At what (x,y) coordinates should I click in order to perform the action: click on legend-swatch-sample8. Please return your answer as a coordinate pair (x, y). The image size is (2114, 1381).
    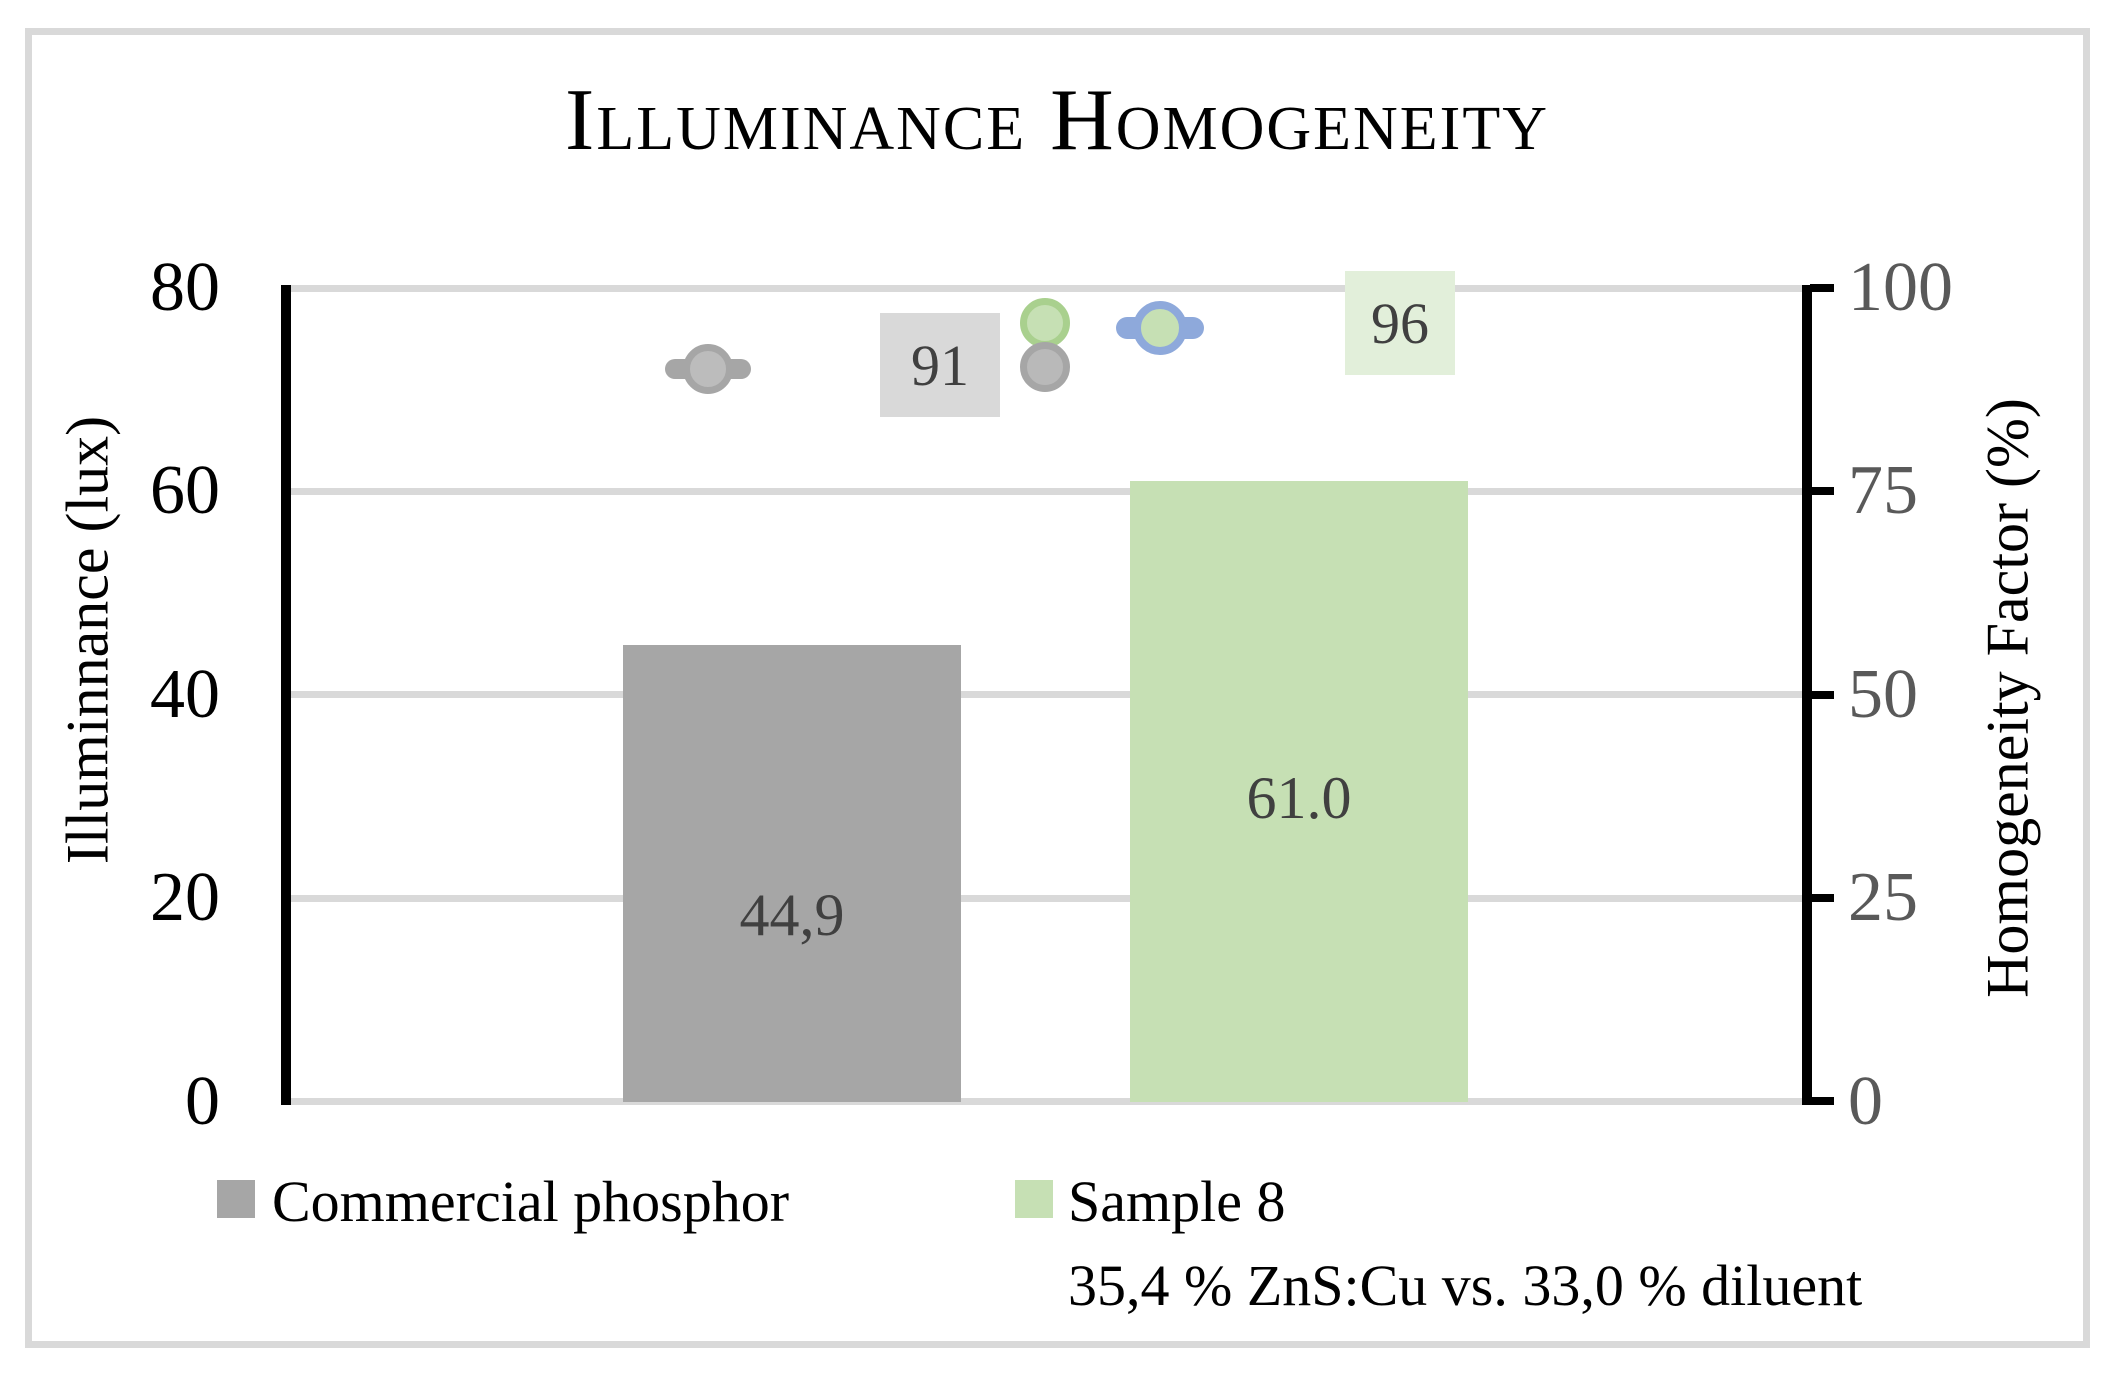
    Looking at the image, I should click on (1034, 1199).